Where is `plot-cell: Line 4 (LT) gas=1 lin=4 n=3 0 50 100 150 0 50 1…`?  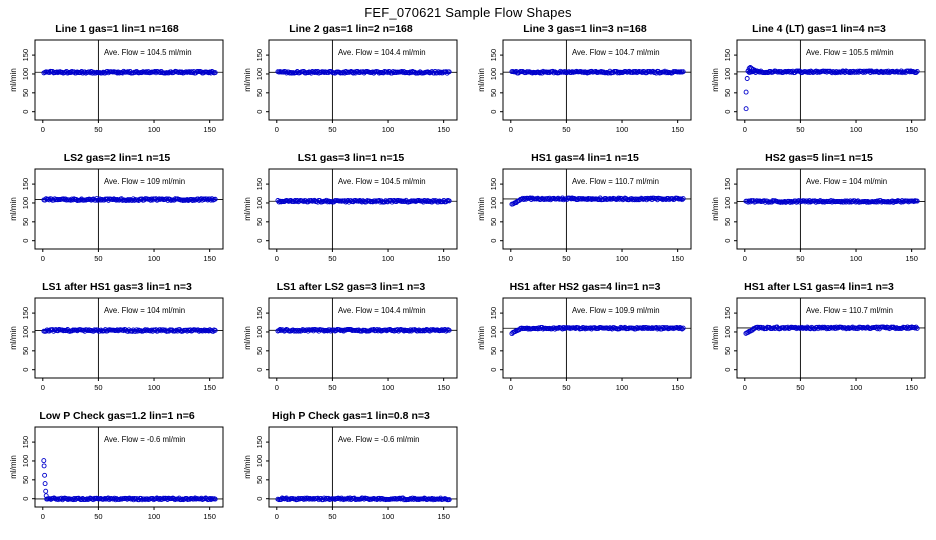
plot-cell: Line 4 (LT) gas=1 lin=4 n=3 0 50 100 150 0 50 1… is located at coordinates (819, 86).